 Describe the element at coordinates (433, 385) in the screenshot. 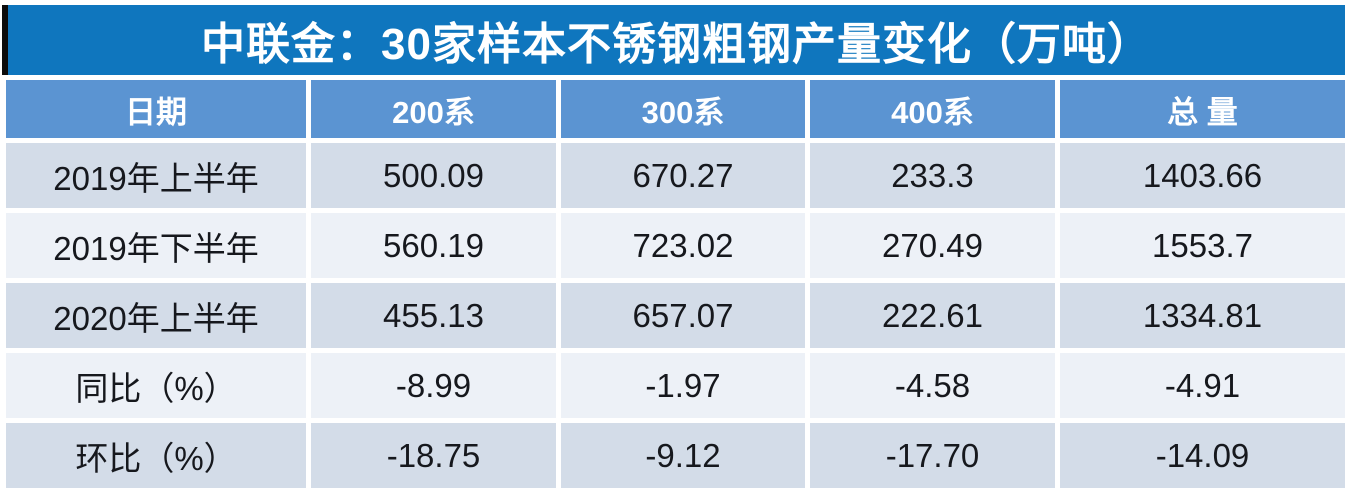

I see `table-cell: -8.99` at that location.